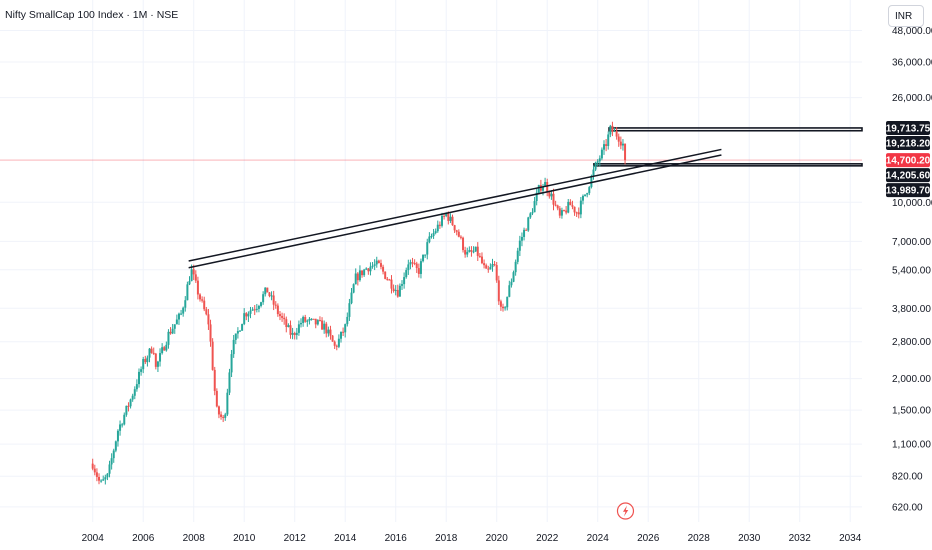 This screenshot has height=550, width=932. Describe the element at coordinates (396, 538) in the screenshot. I see `x-tick-label: 2016` at that location.